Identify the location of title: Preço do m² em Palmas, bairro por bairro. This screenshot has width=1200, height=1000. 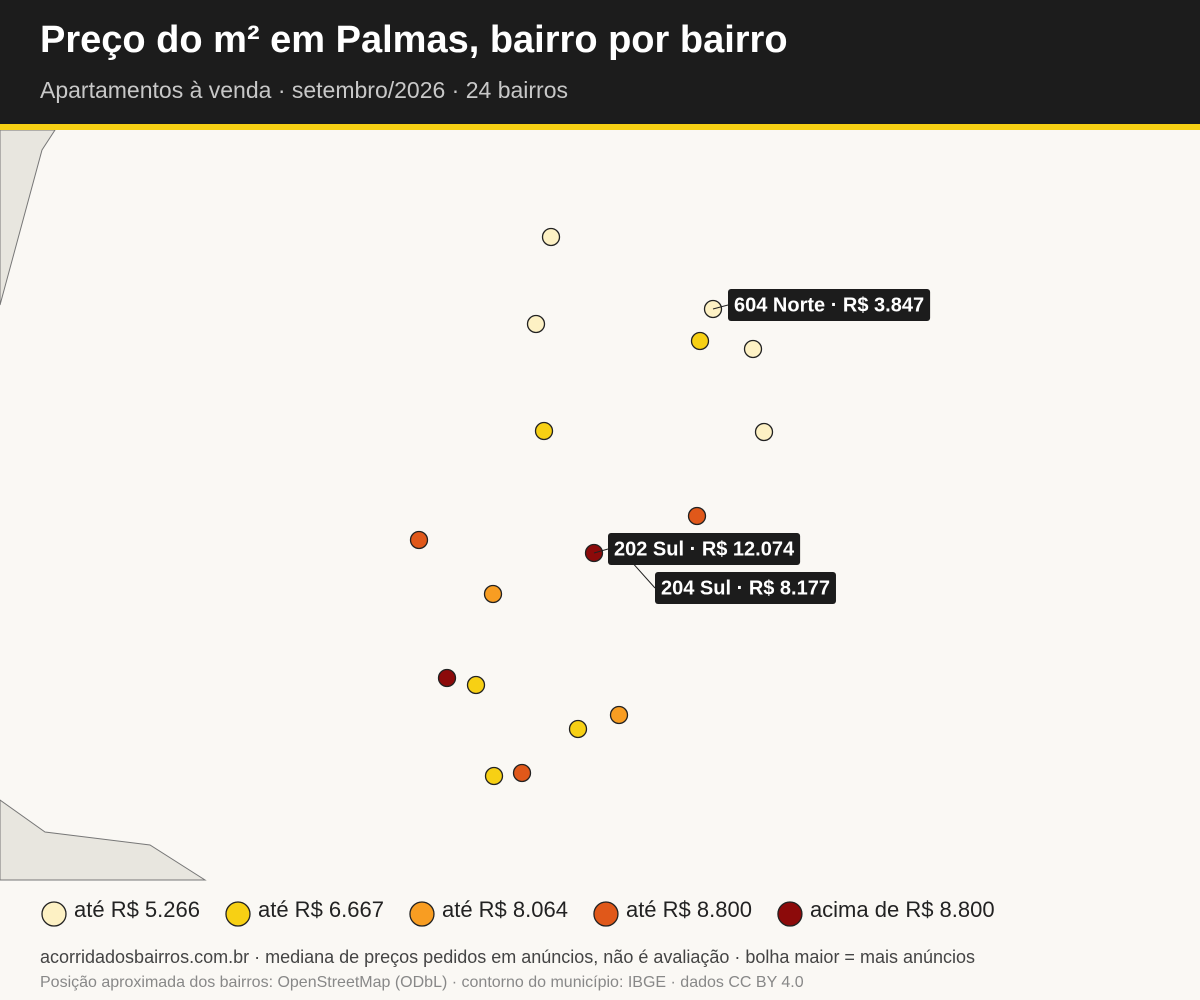
(414, 40).